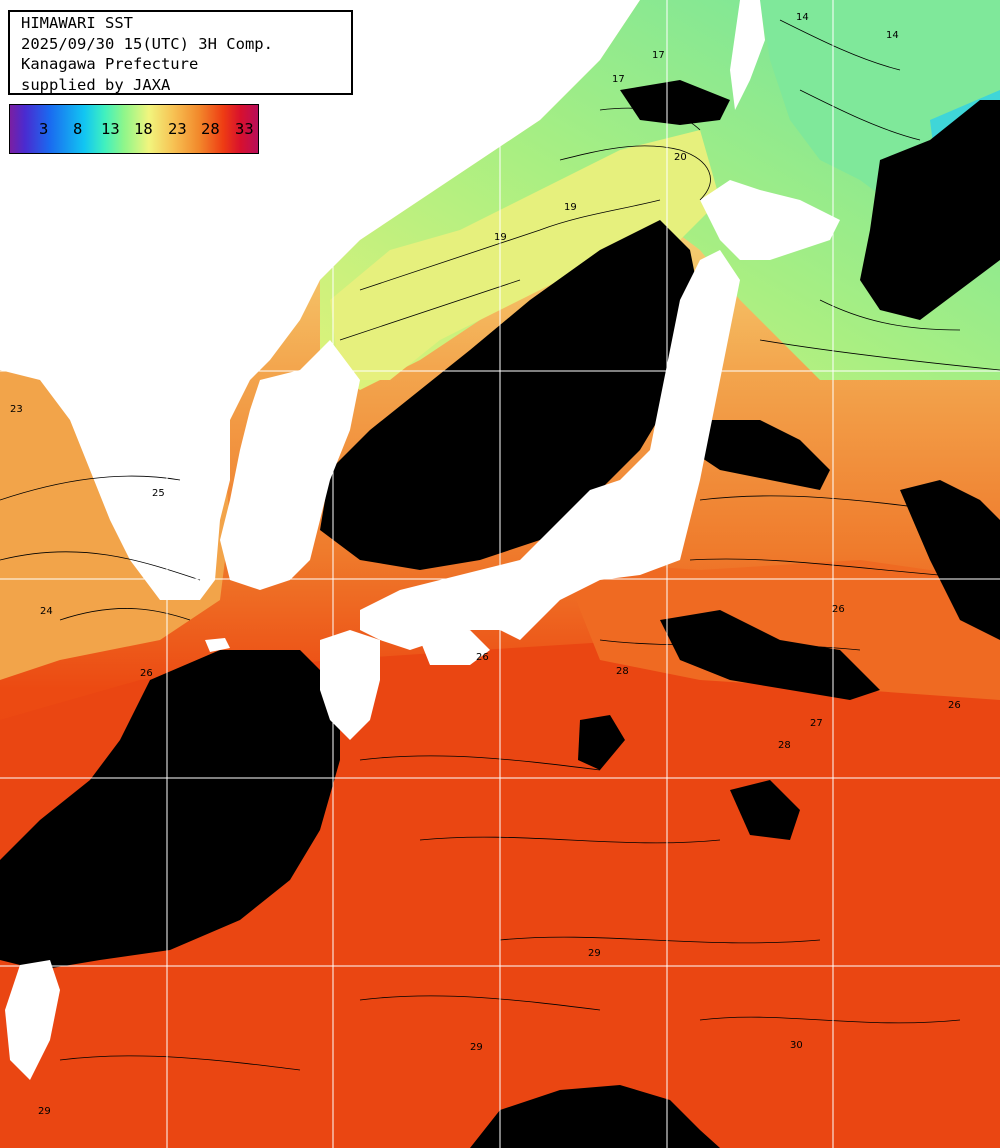 This screenshot has height=1148, width=1000. I want to click on land-shikoku, so click(455, 647).